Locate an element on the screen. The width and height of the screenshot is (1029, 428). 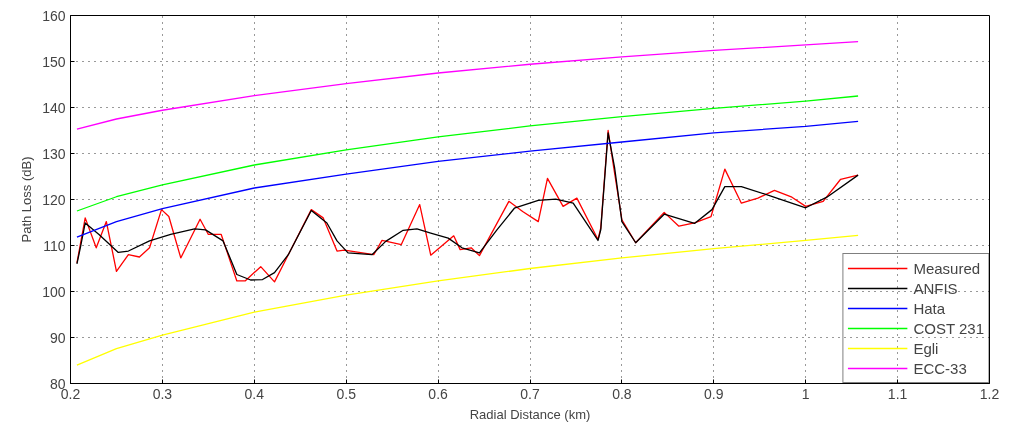
y-tick-label: 150 is located at coordinates (54, 61).